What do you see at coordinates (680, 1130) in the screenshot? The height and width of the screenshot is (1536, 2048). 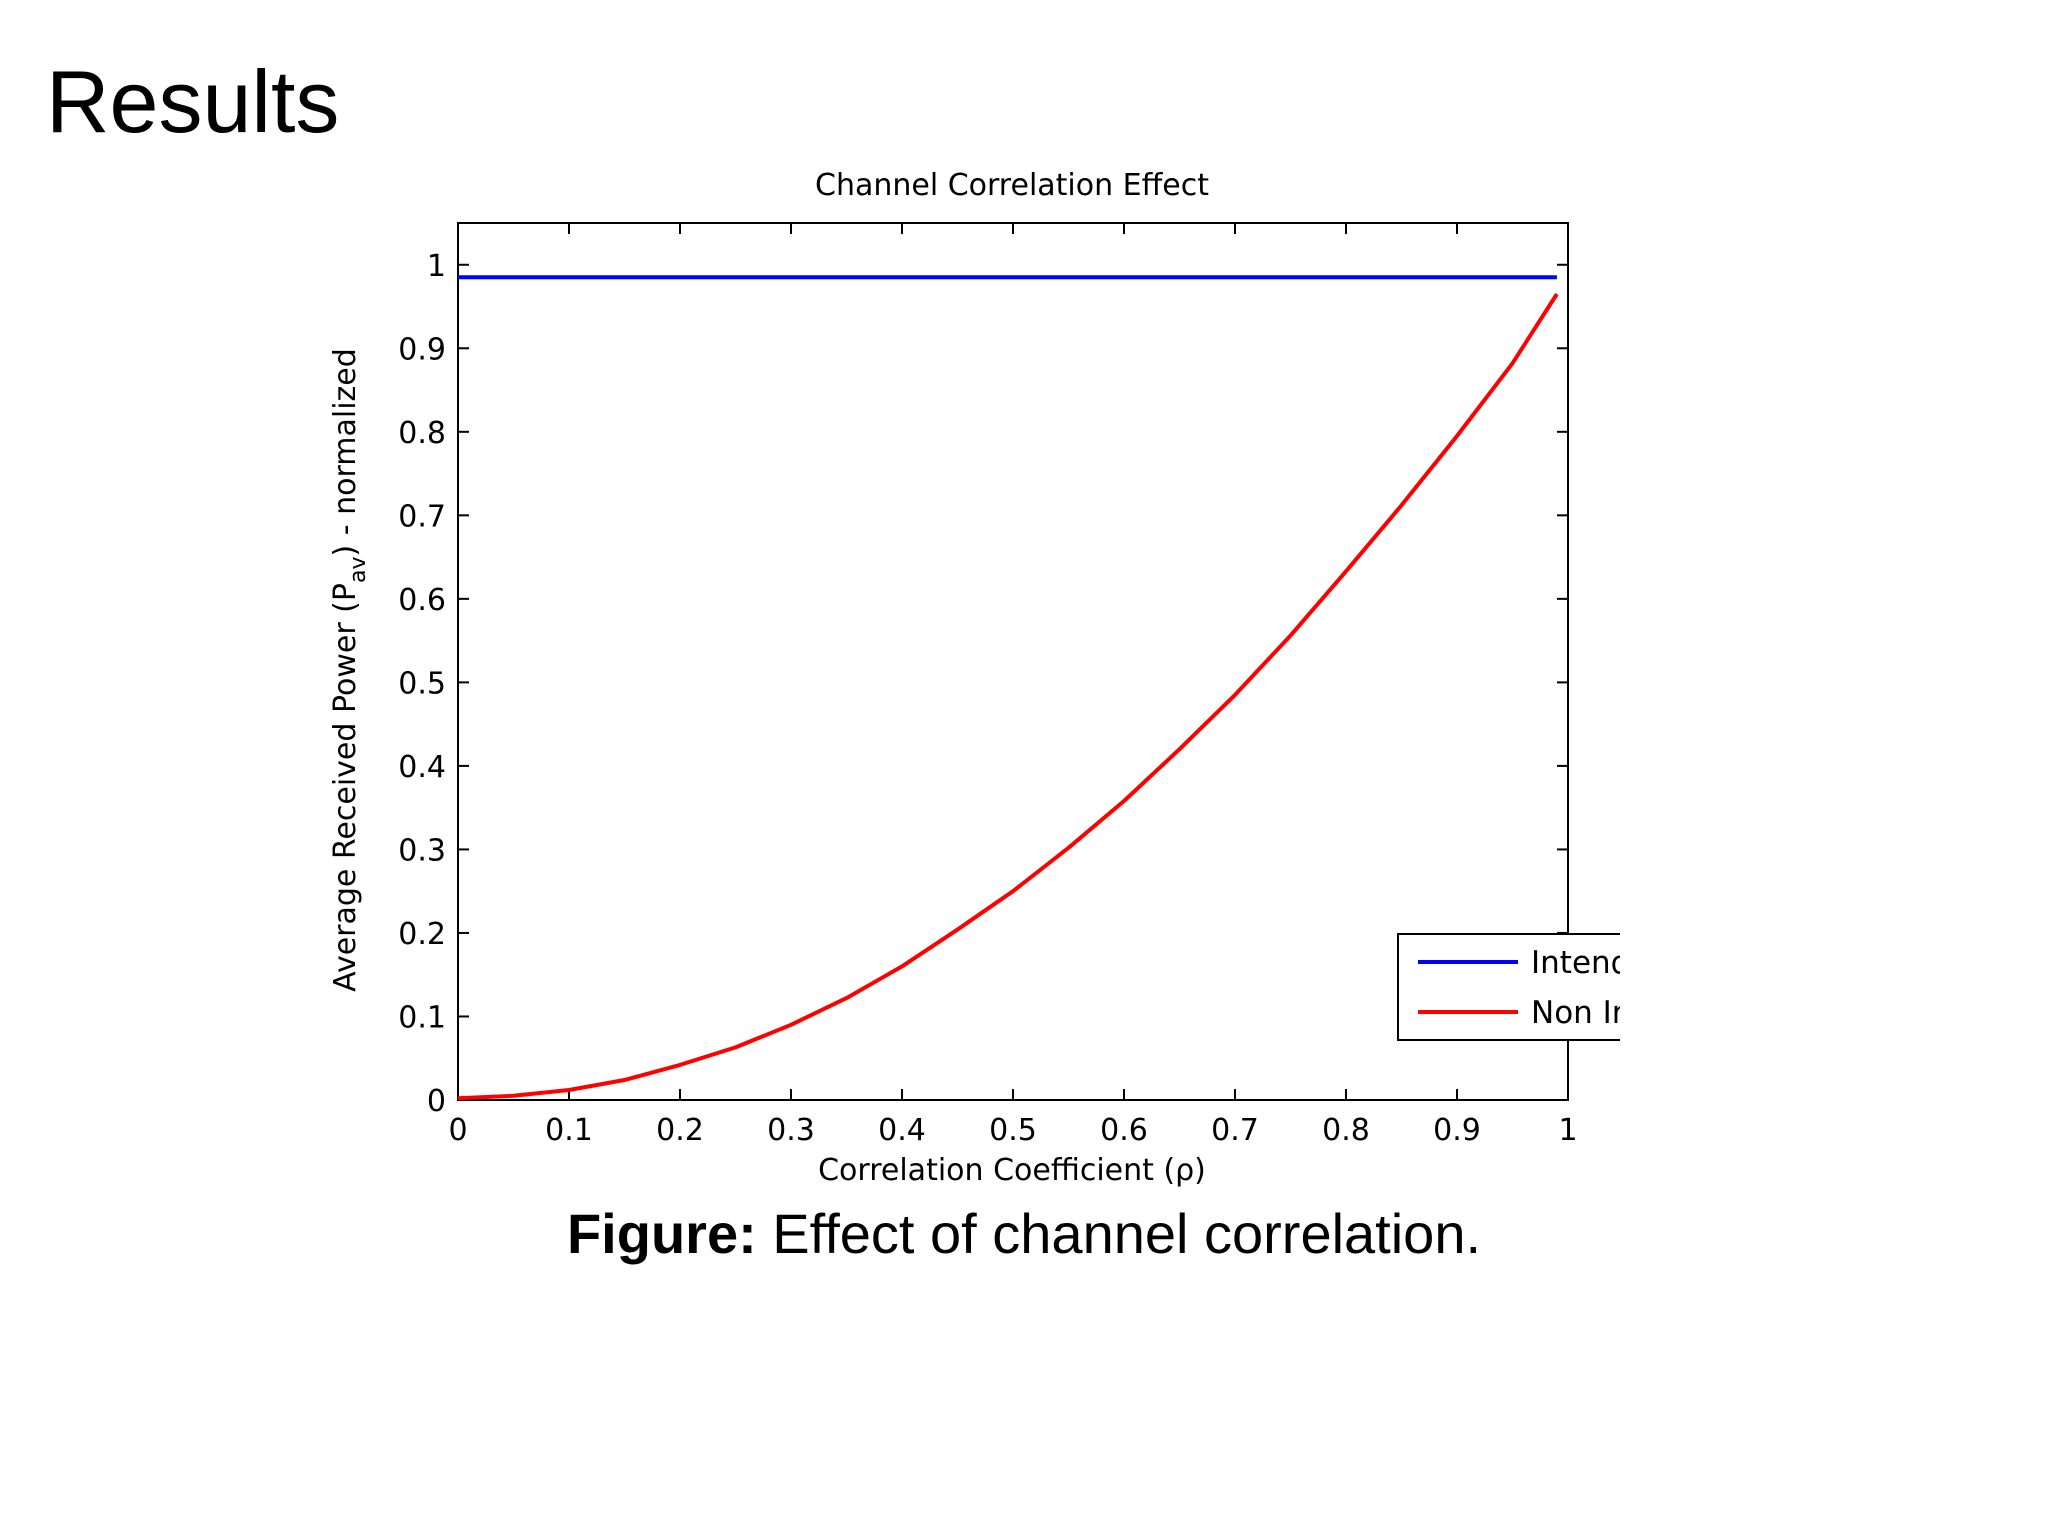 I see `x-tick-label: 0.2` at bounding box center [680, 1130].